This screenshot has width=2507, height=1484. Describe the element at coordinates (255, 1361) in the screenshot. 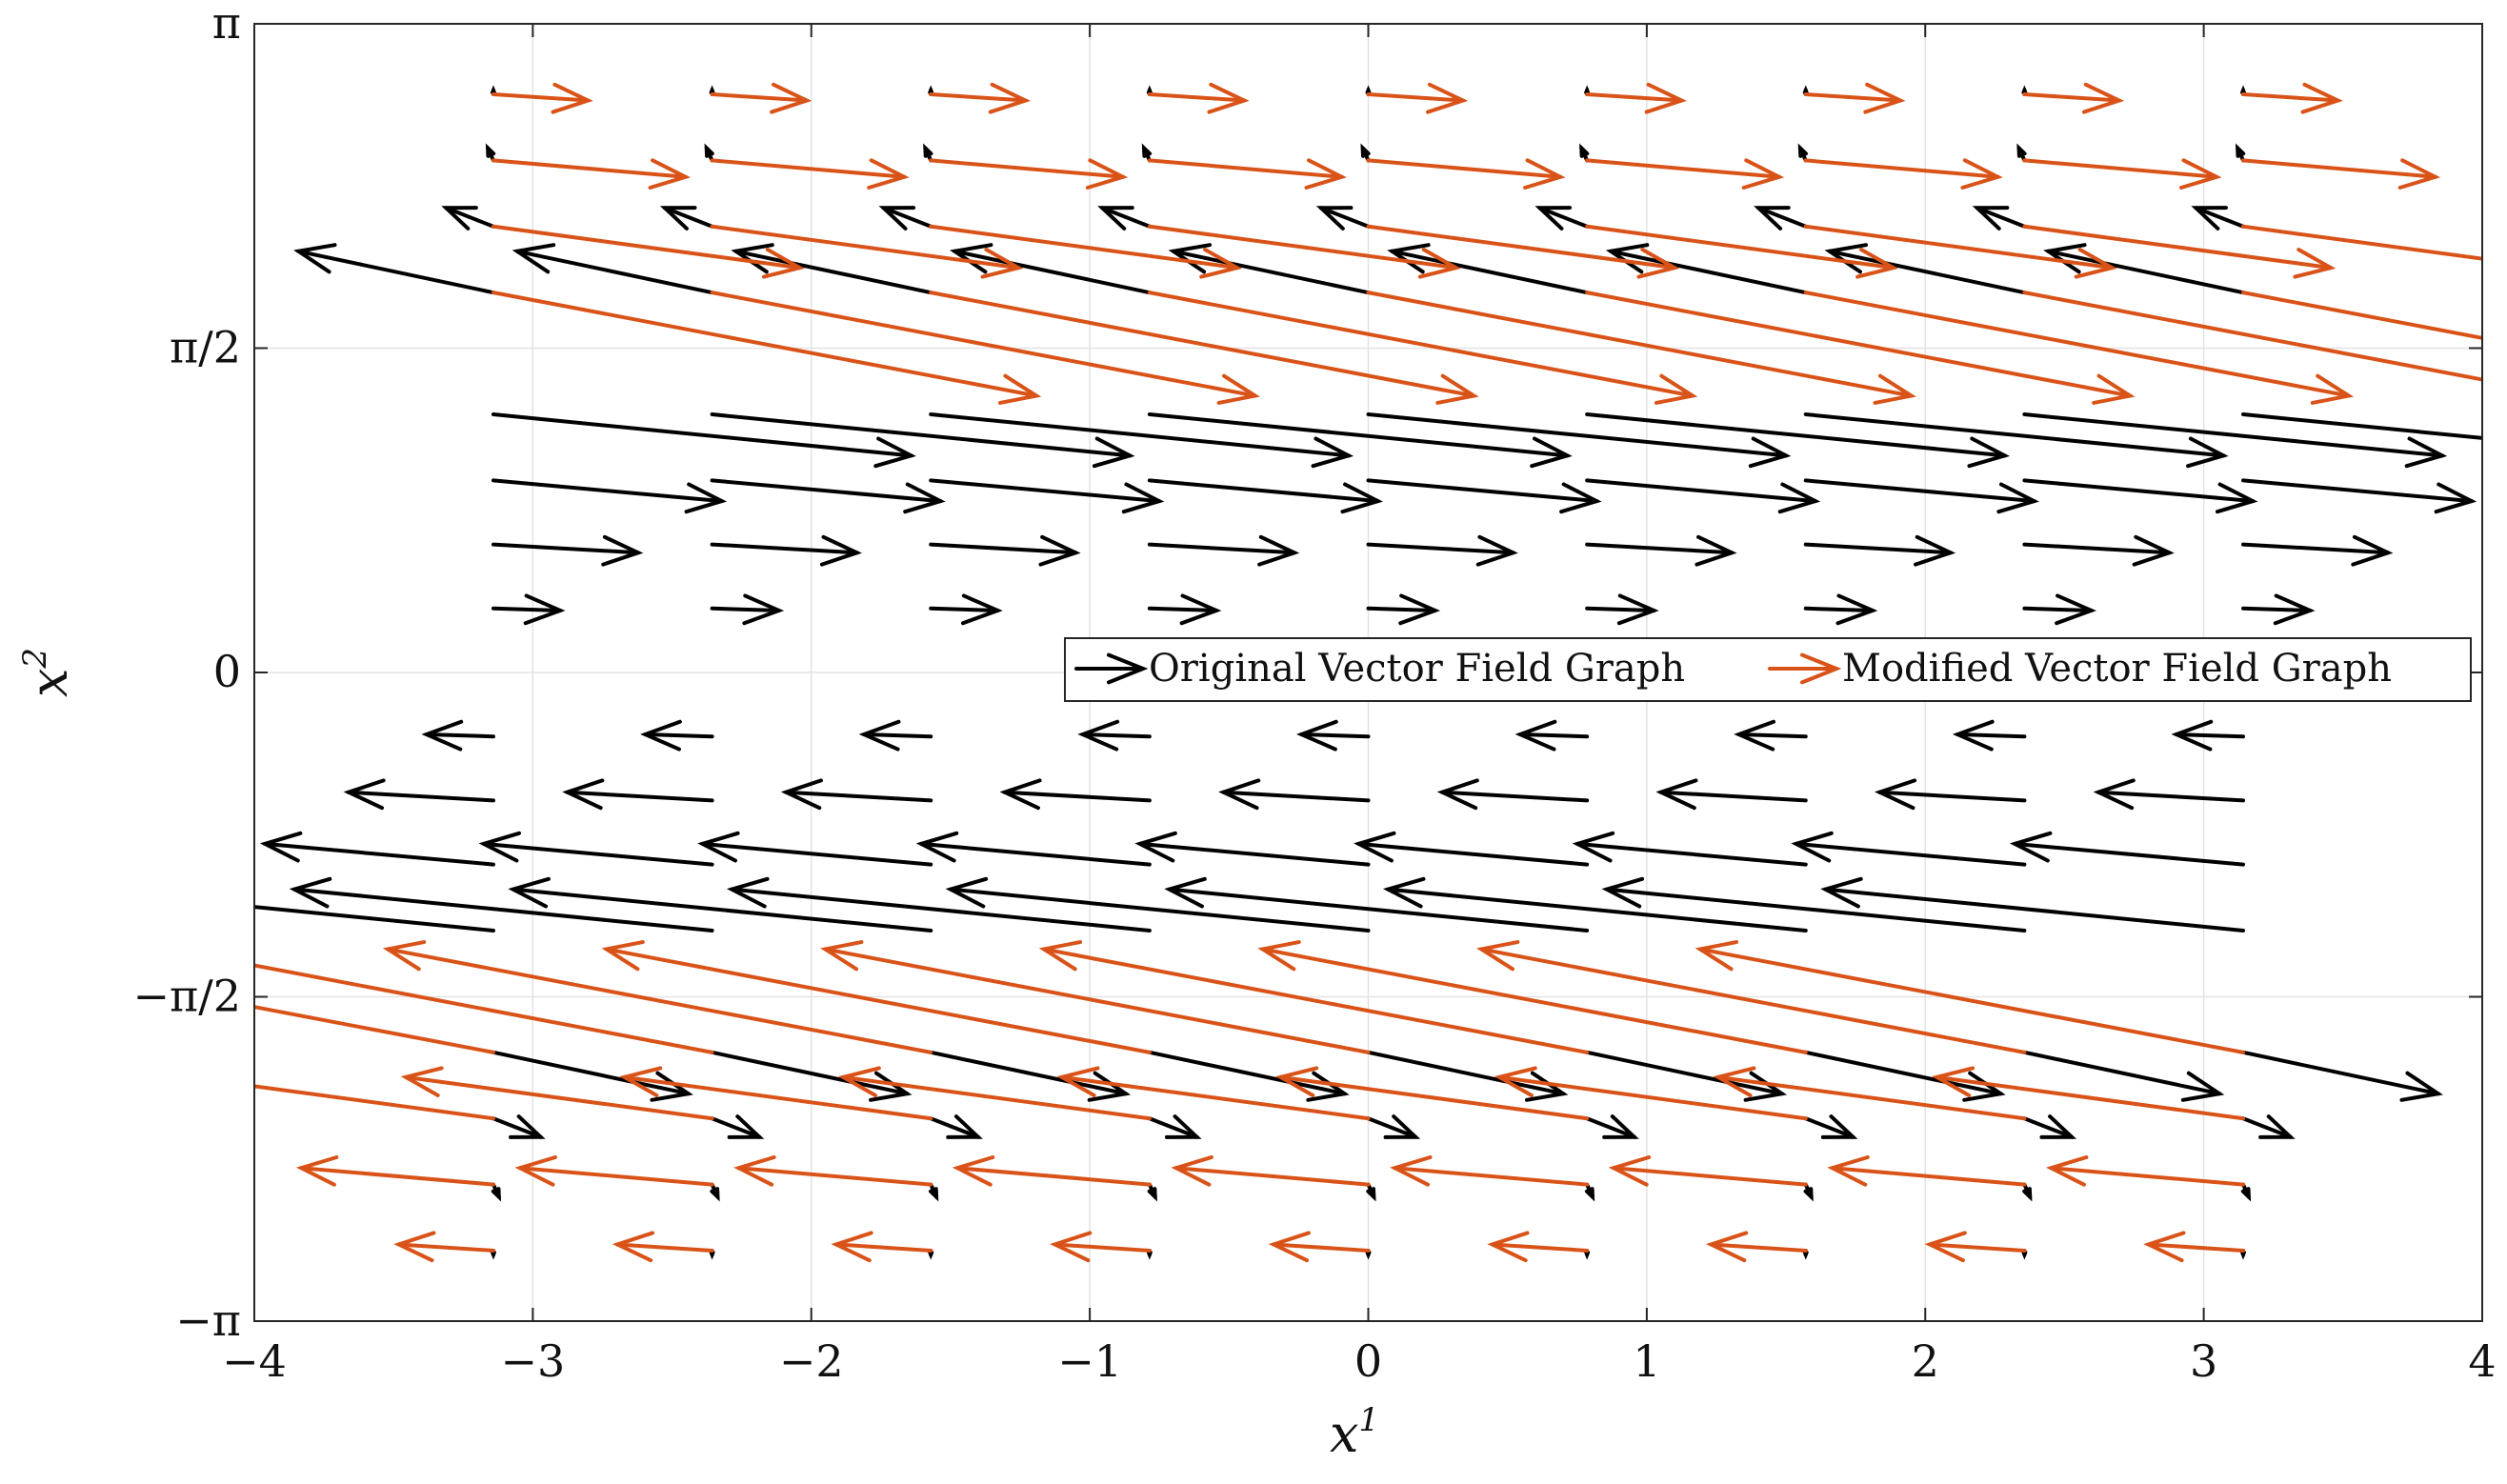

I see `x-tick-label: −4` at that location.